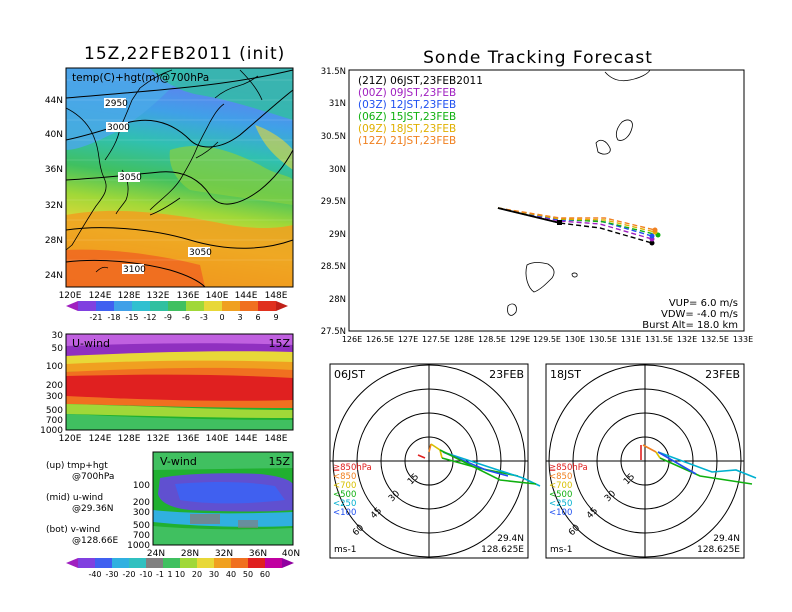 Image resolution: width=792 pixels, height=612 pixels. I want to click on svg-text: 1, so click(169, 574).